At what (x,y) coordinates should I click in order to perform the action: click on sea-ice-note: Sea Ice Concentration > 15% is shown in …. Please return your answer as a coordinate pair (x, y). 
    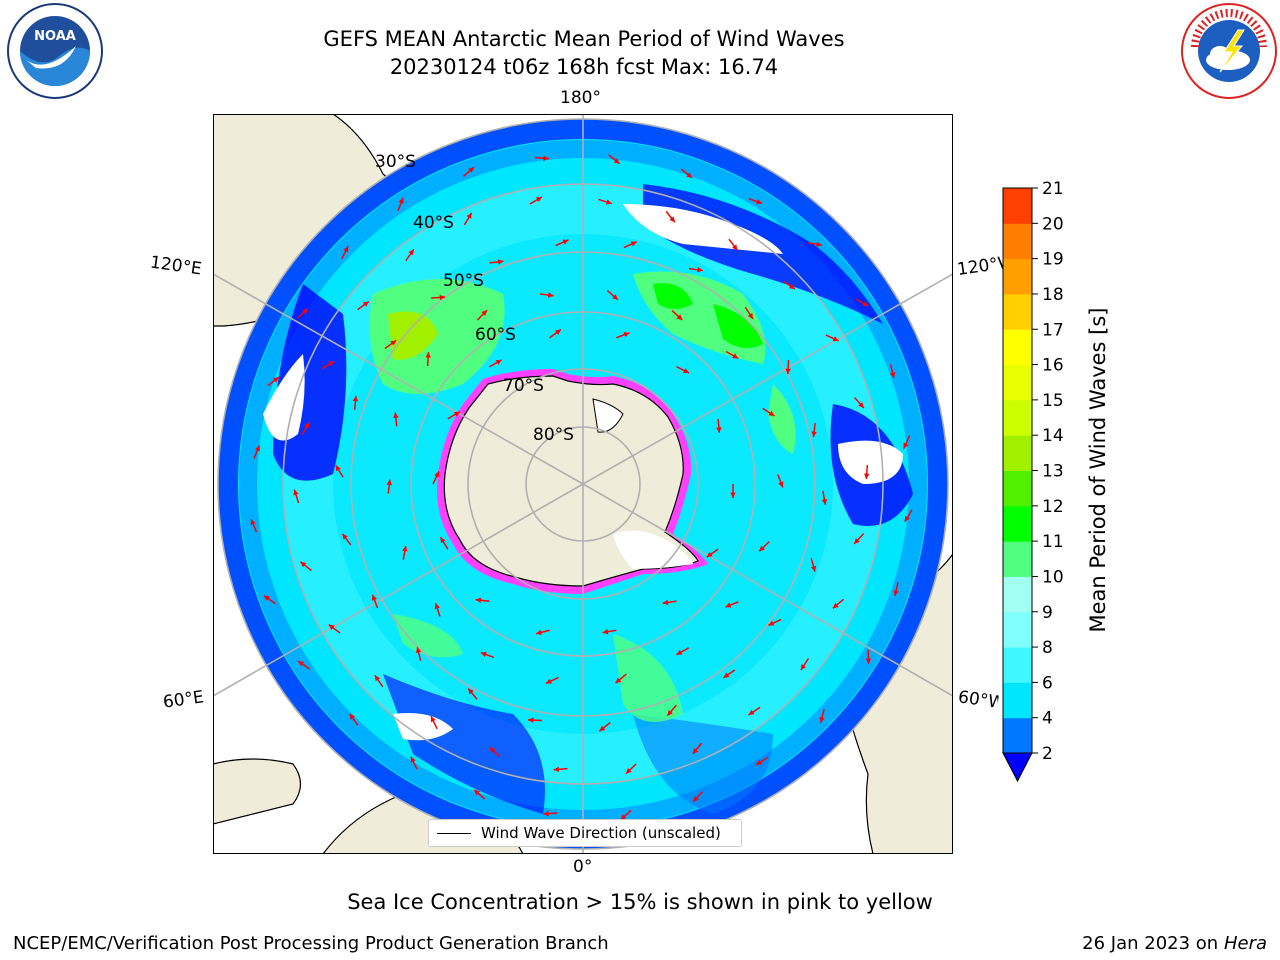
    Looking at the image, I should click on (640, 902).